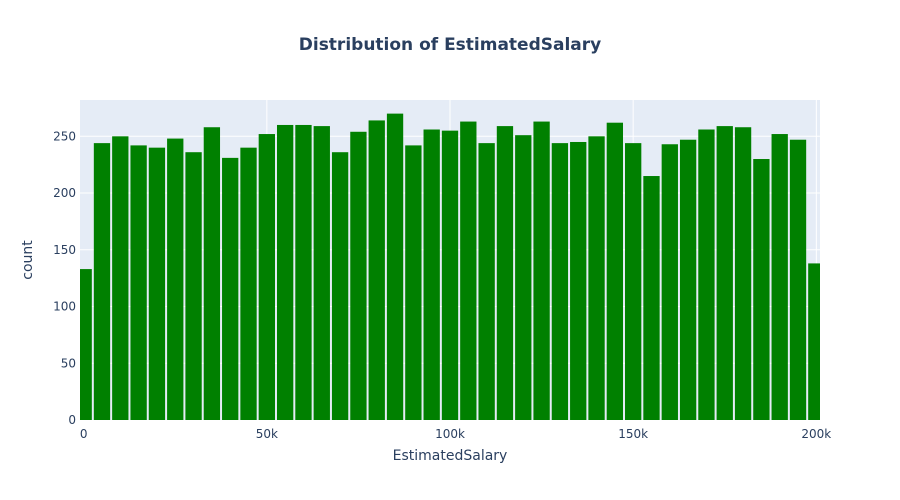 The width and height of the screenshot is (900, 500). What do you see at coordinates (84, 434) in the screenshot?
I see `x-tick-label: 0` at bounding box center [84, 434].